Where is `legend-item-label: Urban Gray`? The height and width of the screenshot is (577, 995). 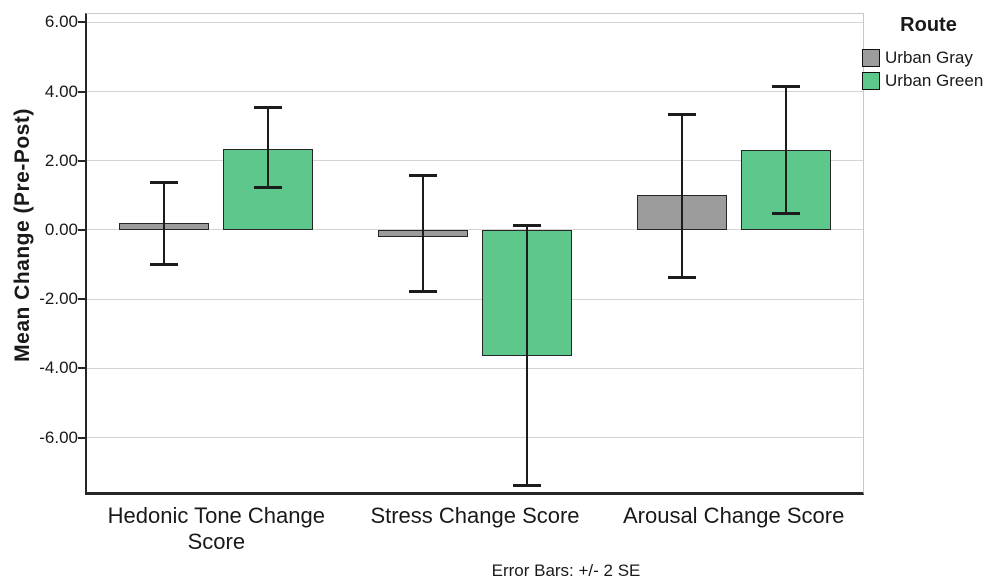
legend-item-label: Urban Gray is located at coordinates (929, 57).